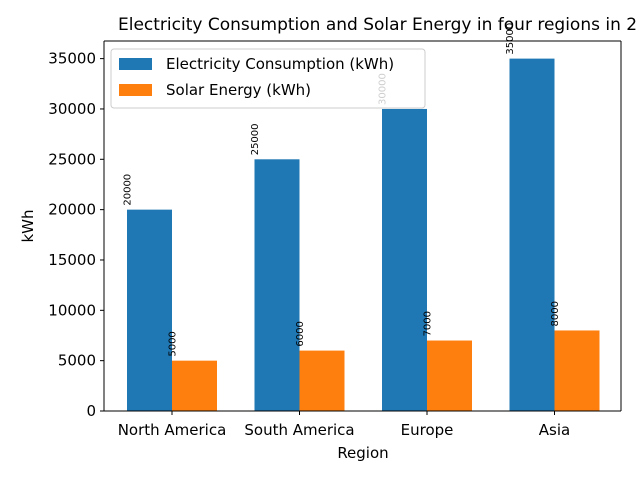 This screenshot has height=480, width=640. I want to click on data-label-solar-0: 5000, so click(173, 343).